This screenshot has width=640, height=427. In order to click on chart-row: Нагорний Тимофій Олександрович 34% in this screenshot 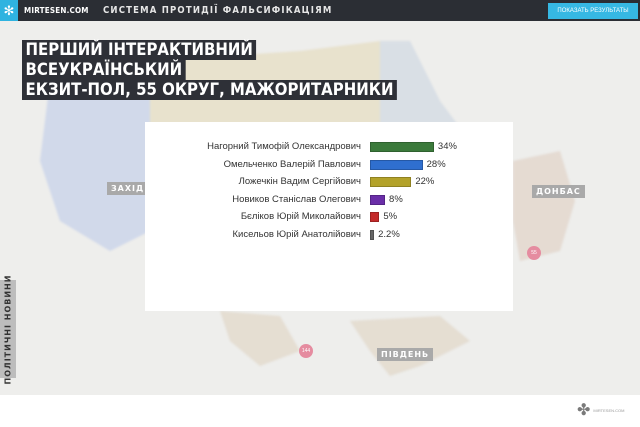, I will do `click(329, 147)`.